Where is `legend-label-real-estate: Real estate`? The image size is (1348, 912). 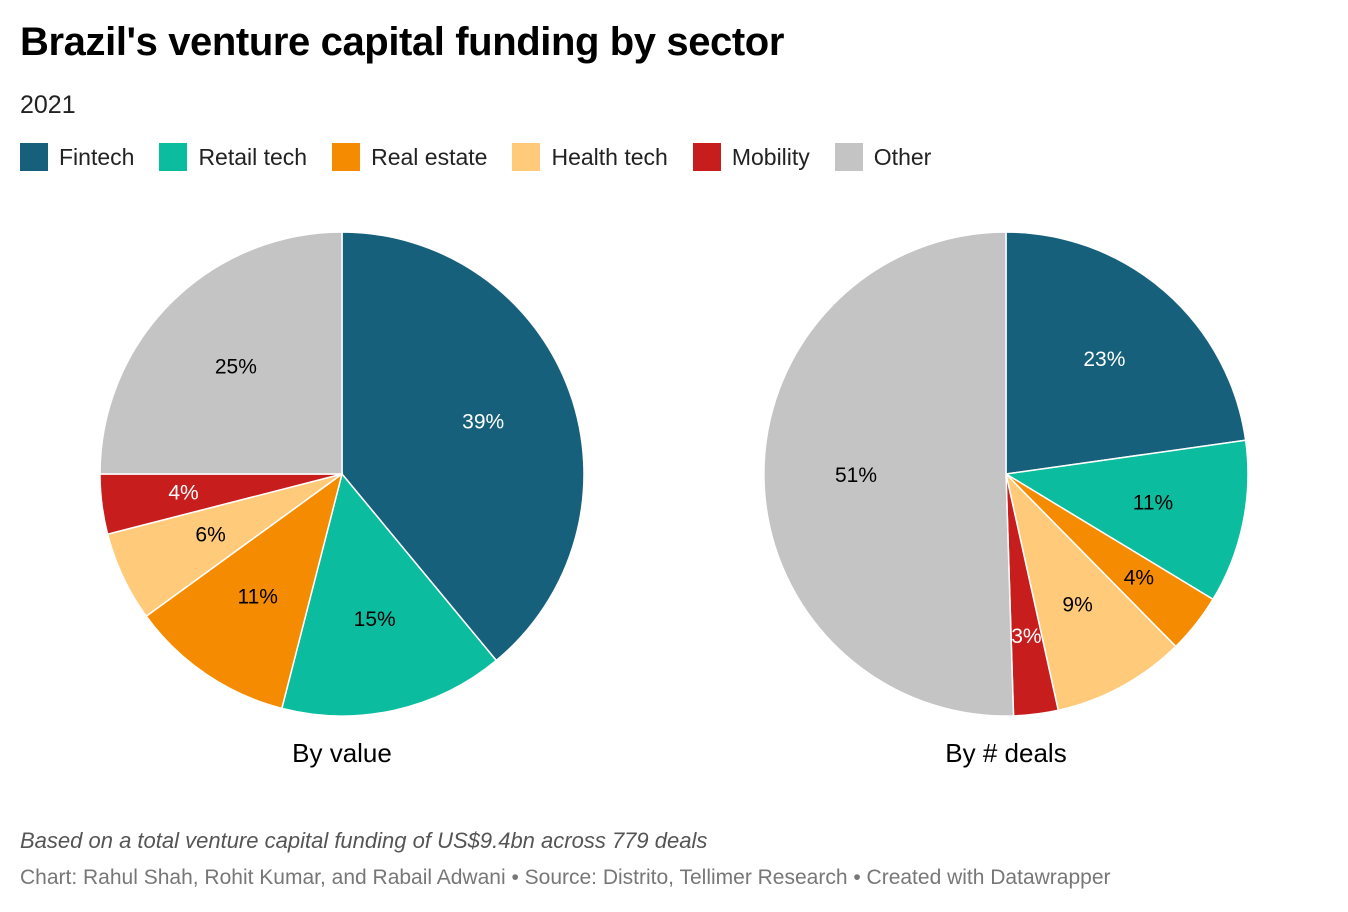 legend-label-real-estate: Real estate is located at coordinates (429, 156).